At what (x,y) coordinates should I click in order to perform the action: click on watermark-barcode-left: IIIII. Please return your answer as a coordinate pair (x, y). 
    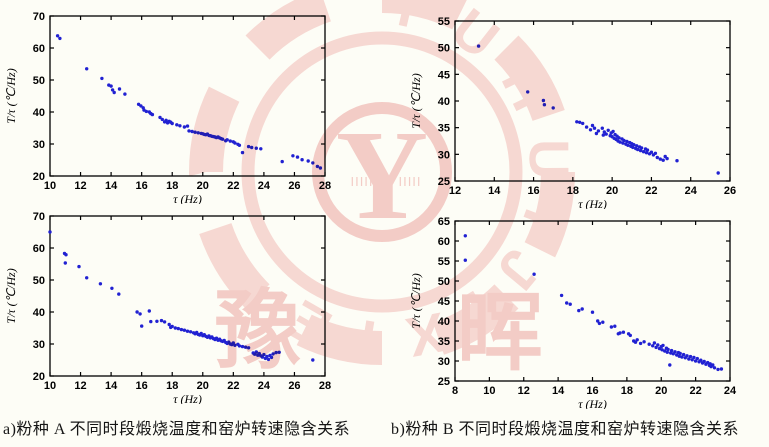
    Looking at the image, I should click on (361, 181).